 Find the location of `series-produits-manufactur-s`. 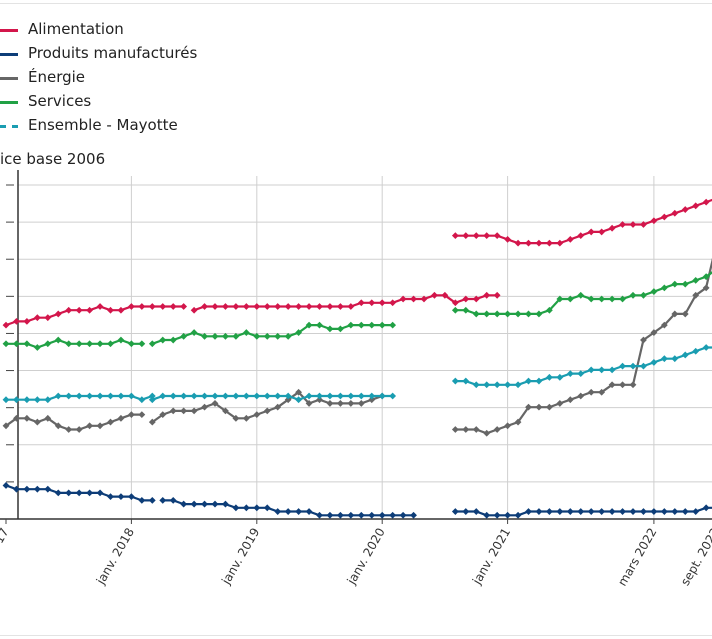

series-produits-manufactur-s is located at coordinates (357, 500).